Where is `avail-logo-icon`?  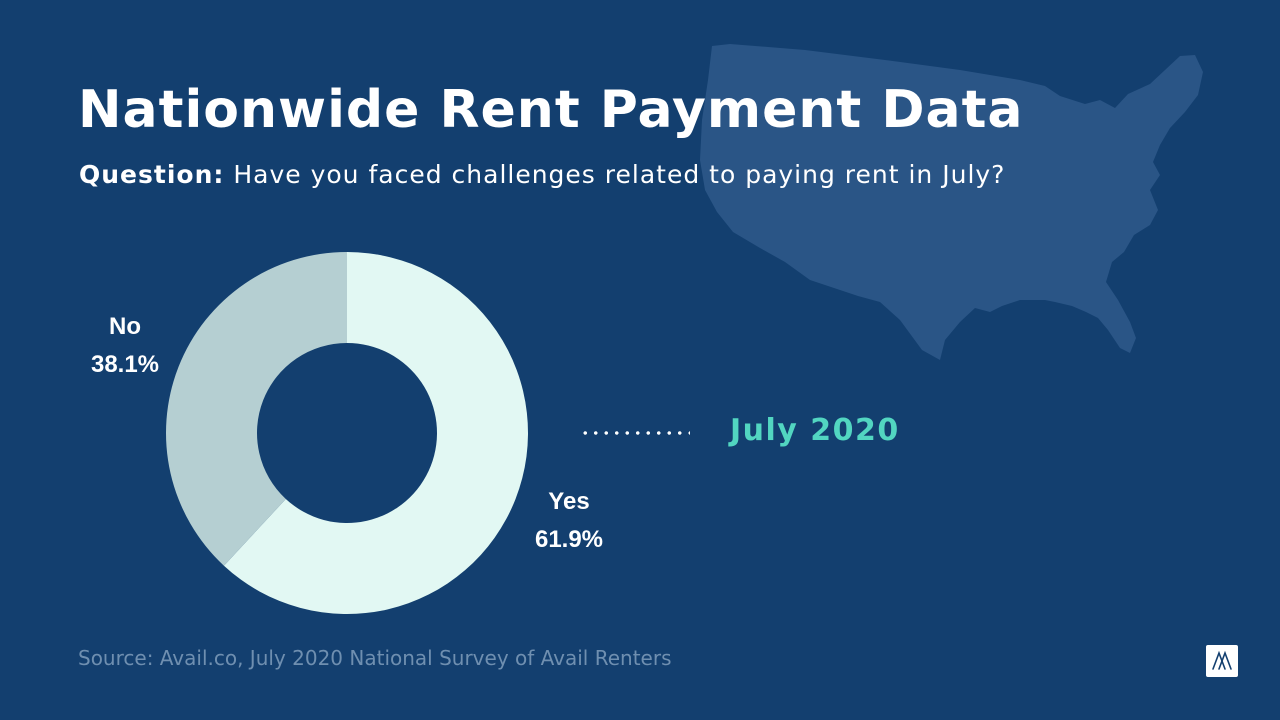 avail-logo-icon is located at coordinates (1222, 661).